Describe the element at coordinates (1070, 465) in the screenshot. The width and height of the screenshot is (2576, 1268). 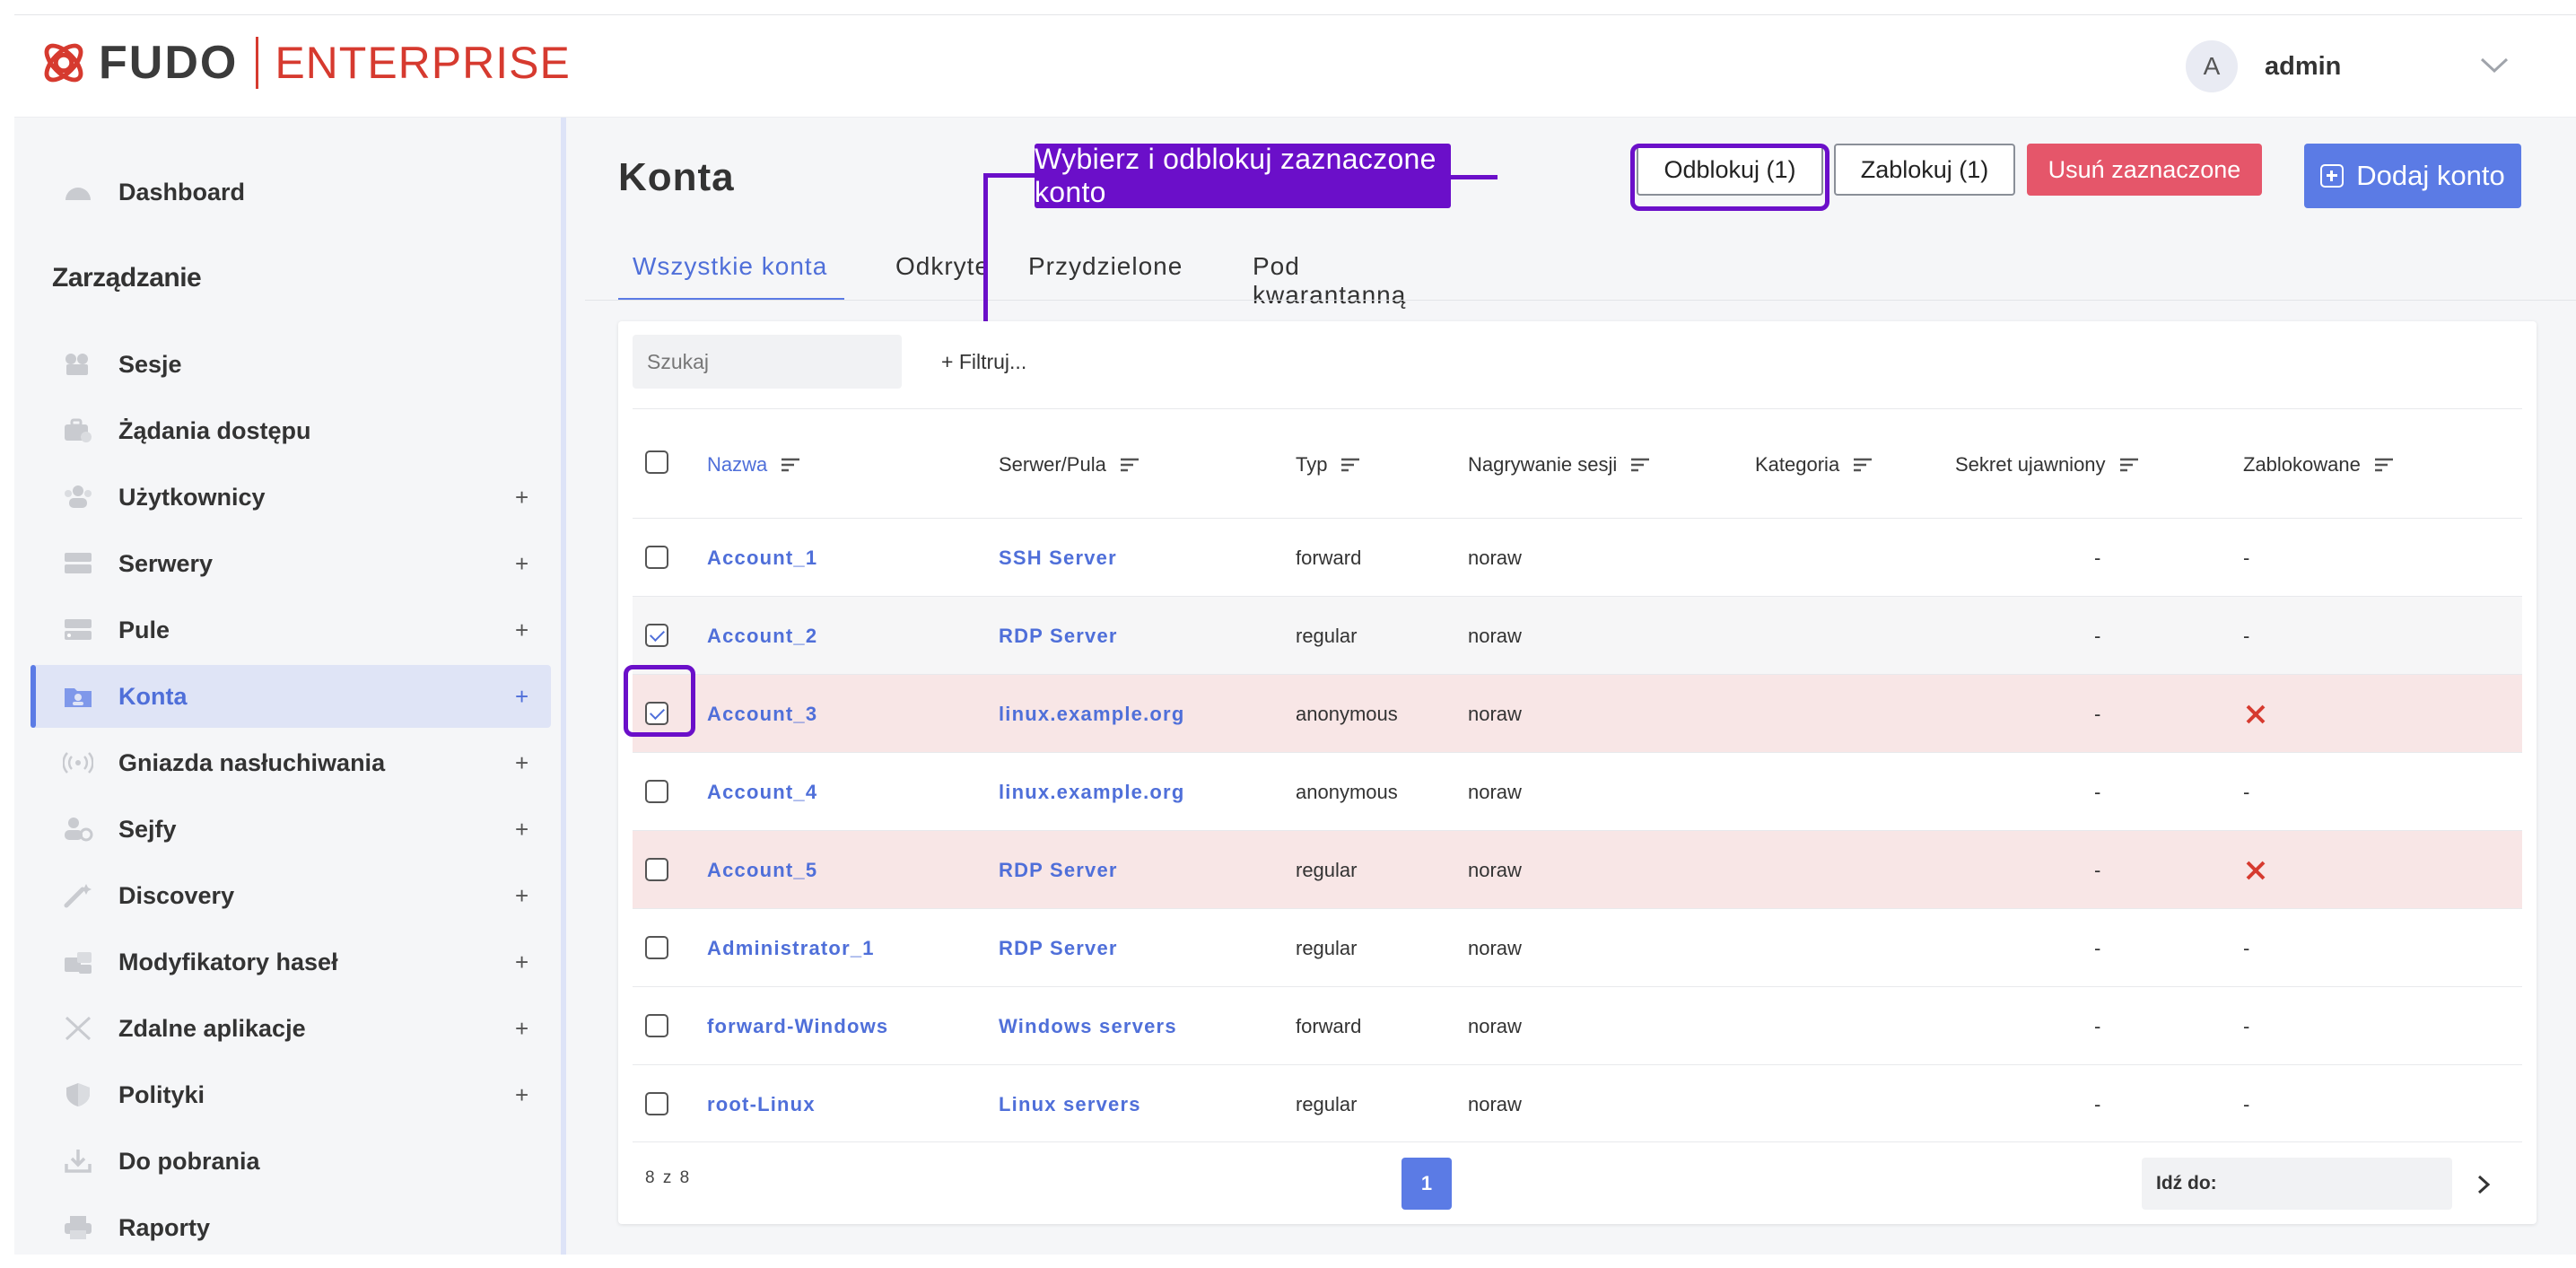
I see `column-header-server: Serwer/Pula` at that location.